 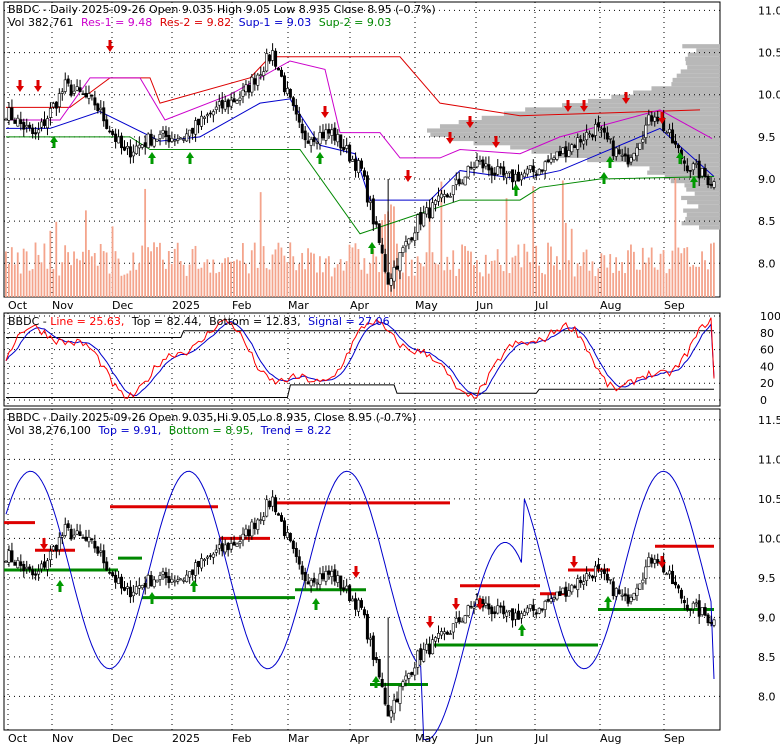 I want to click on oscillator-line, so click(x=360, y=358).